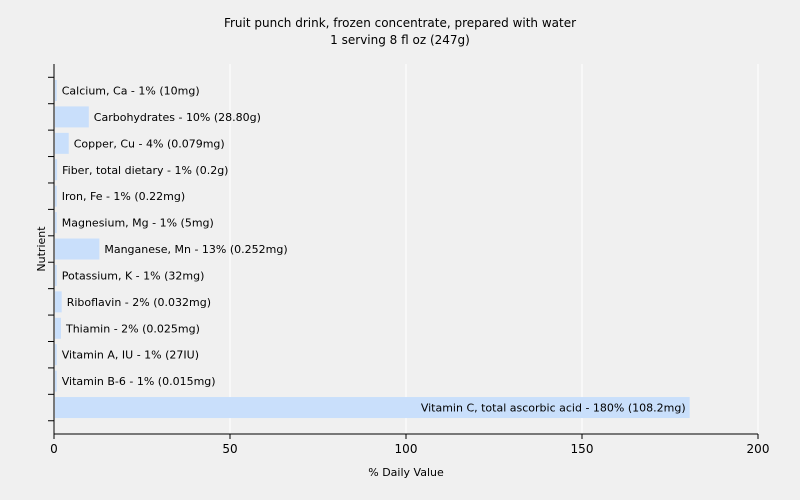  Describe the element at coordinates (131, 91) in the screenshot. I see `bar-label-0: Calcium, Ca - 1% (10mg)` at that location.